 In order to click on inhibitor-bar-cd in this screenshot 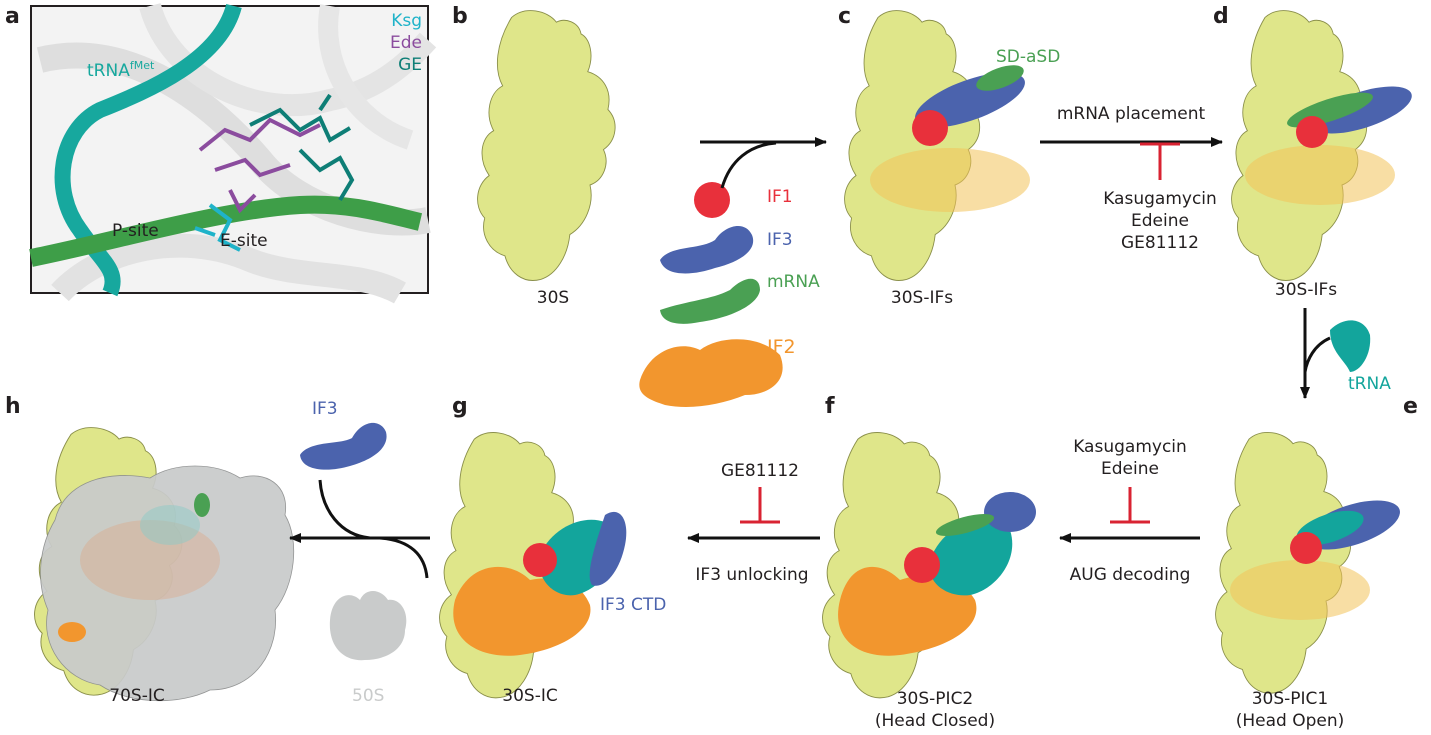, I will do `click(1160, 161)`.